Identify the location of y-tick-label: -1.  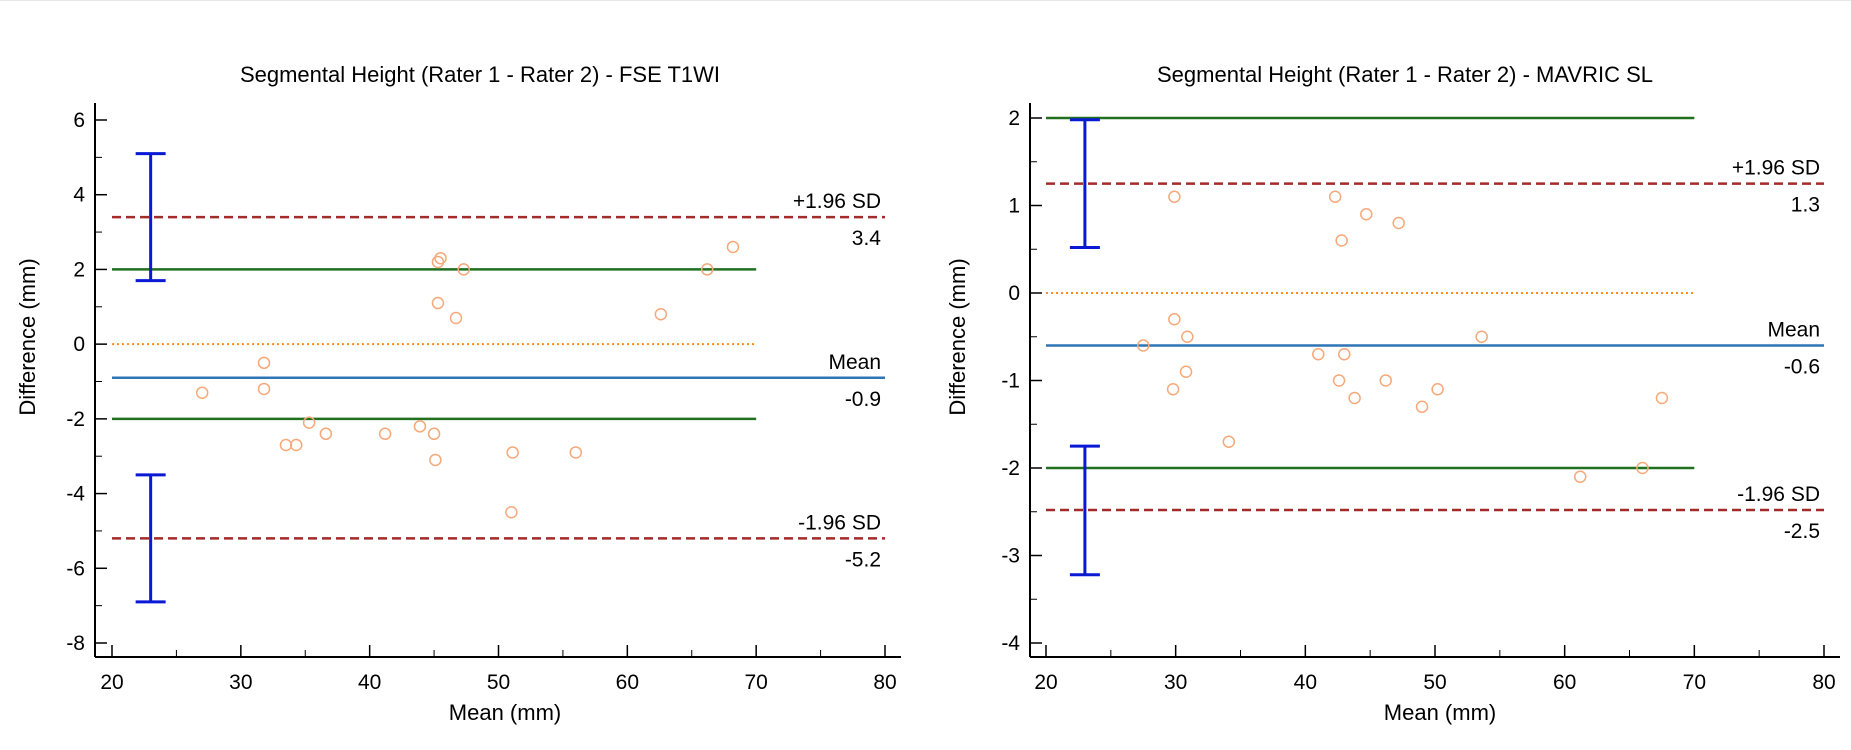
(1010, 381).